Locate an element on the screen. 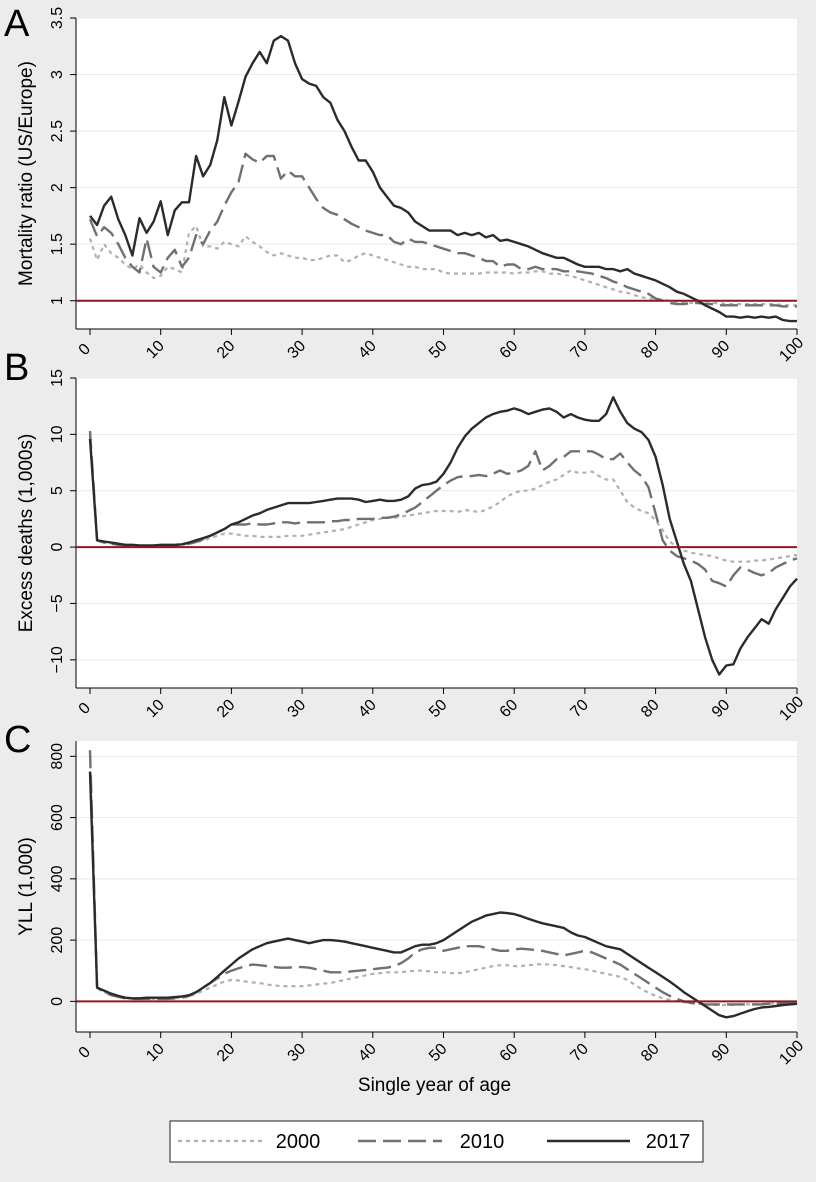 The width and height of the screenshot is (816, 1182). y-tick-label: −5 is located at coordinates (57, 603).